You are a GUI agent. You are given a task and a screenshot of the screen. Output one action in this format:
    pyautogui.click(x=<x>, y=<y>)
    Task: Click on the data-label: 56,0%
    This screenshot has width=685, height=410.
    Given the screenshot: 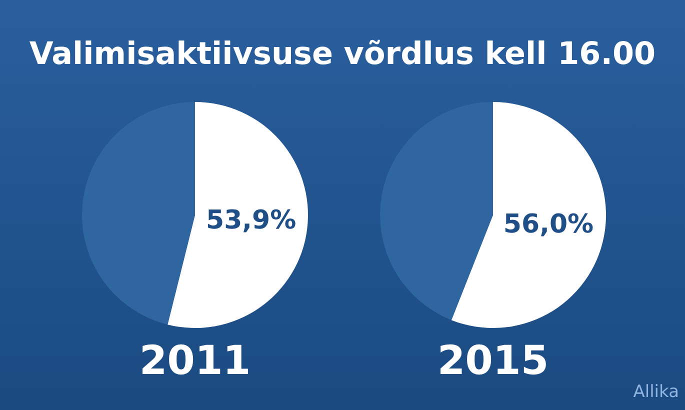 What is the action you would take?
    pyautogui.click(x=548, y=224)
    